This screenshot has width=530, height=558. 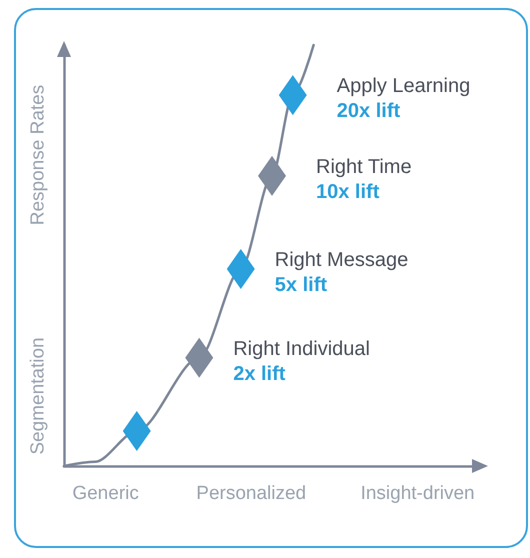 What do you see at coordinates (368, 111) in the screenshot?
I see `annotation: 20x lift` at bounding box center [368, 111].